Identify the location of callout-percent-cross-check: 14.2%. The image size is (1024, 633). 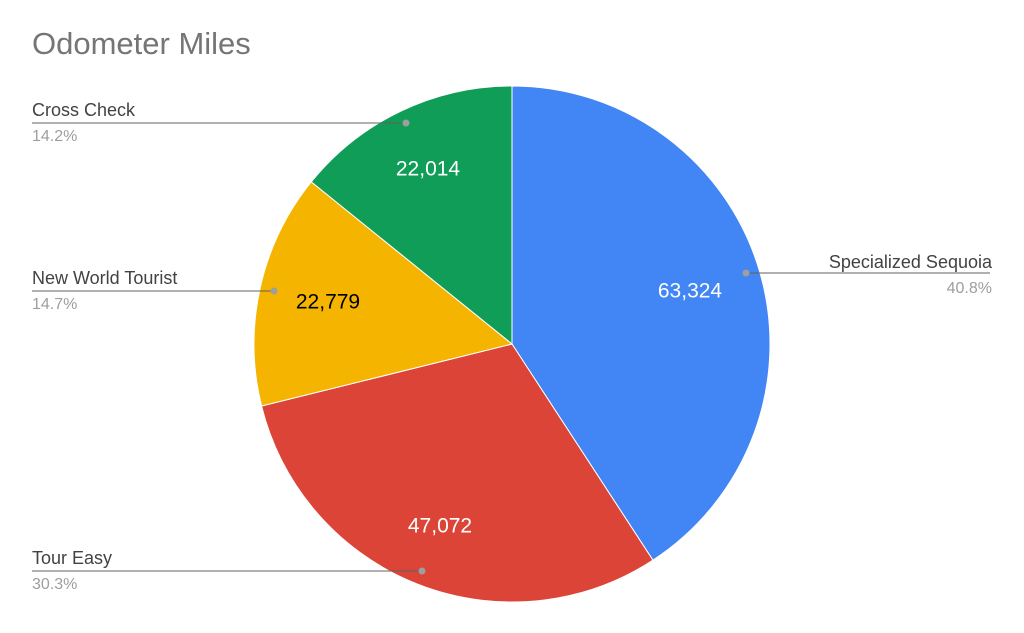
(54, 136).